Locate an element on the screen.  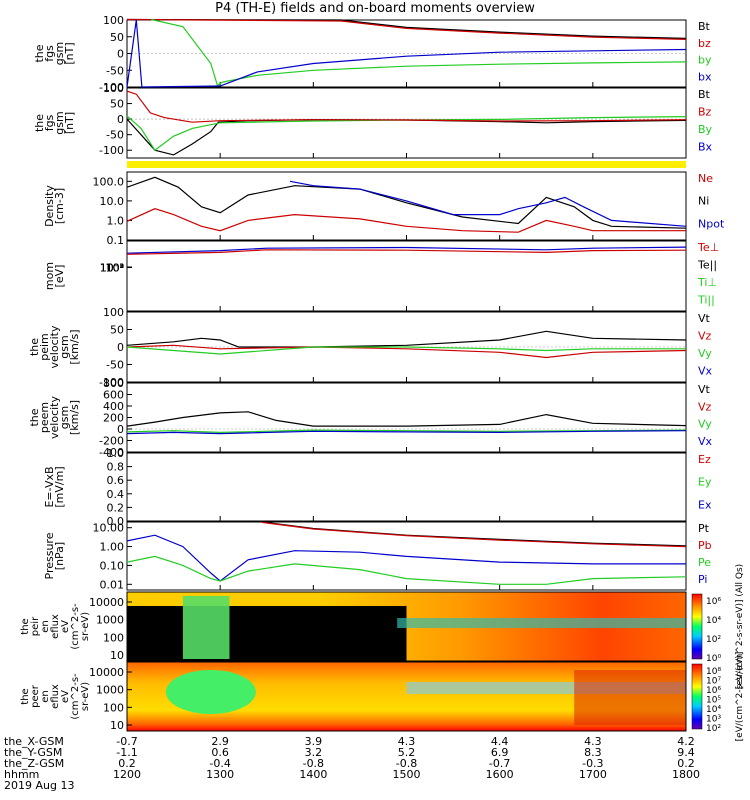
y-axis-label: peim is located at coordinates (44, 347).